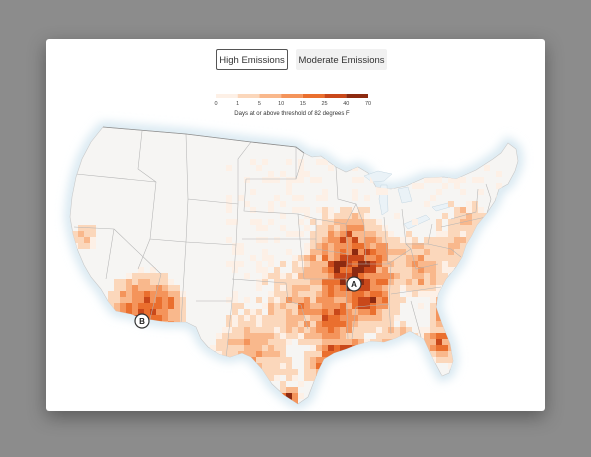 The image size is (591, 457). Describe the element at coordinates (354, 284) in the screenshot. I see `marker-a: A` at that location.